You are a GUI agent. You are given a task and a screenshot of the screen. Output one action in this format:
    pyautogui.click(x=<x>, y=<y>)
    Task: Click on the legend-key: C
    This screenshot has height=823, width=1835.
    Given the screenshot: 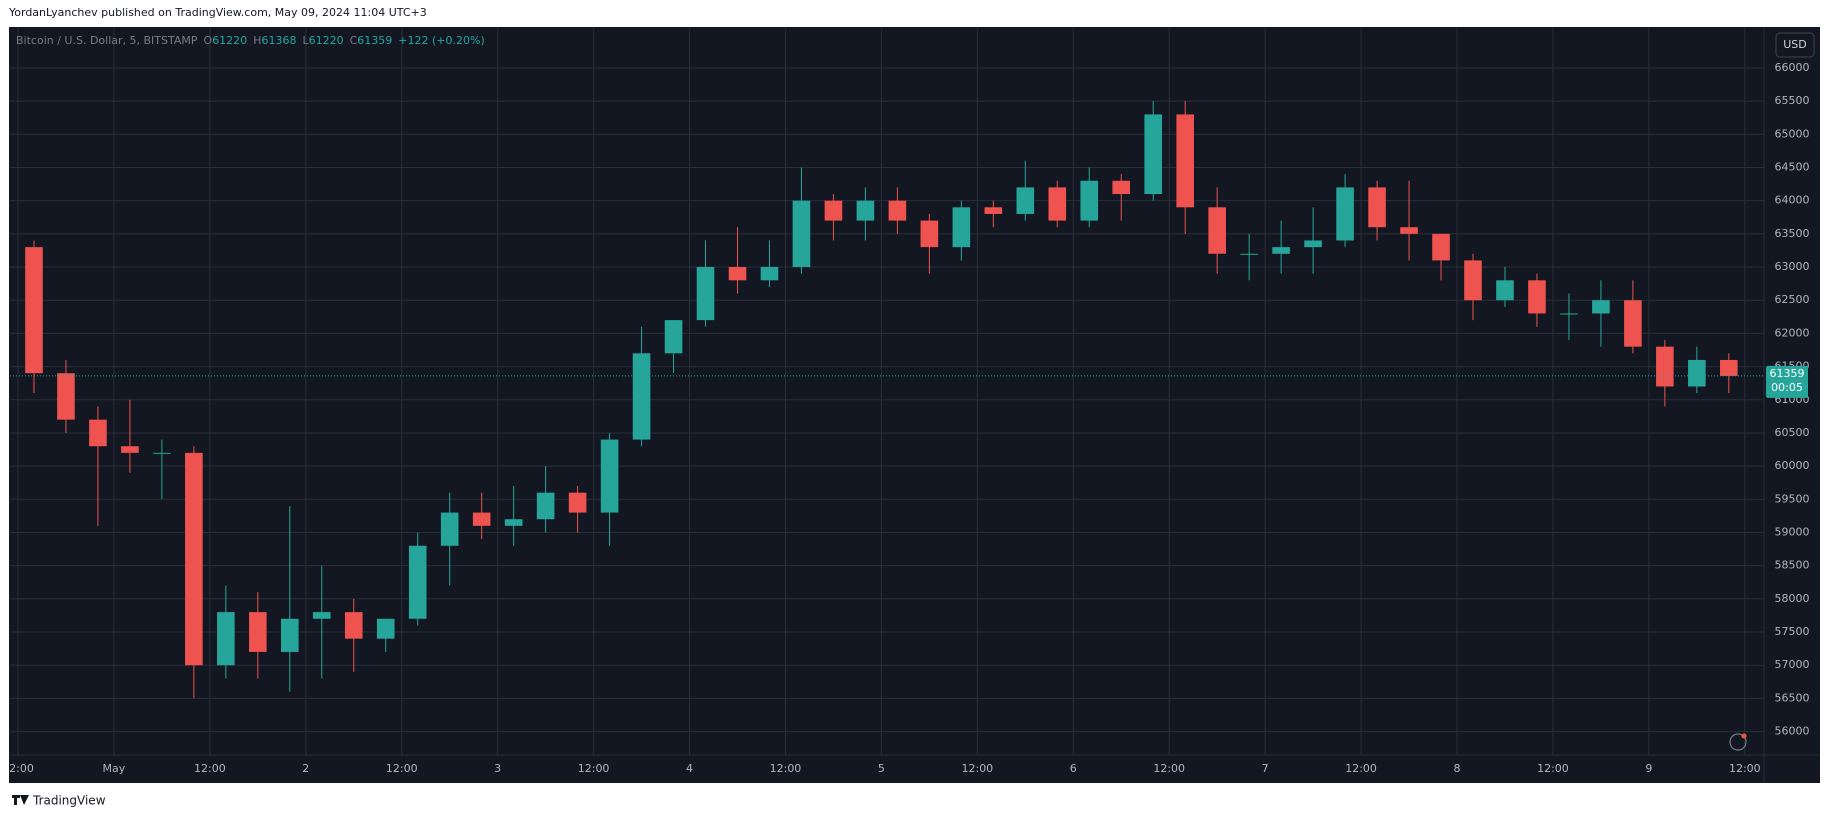 What is the action you would take?
    pyautogui.click(x=354, y=40)
    